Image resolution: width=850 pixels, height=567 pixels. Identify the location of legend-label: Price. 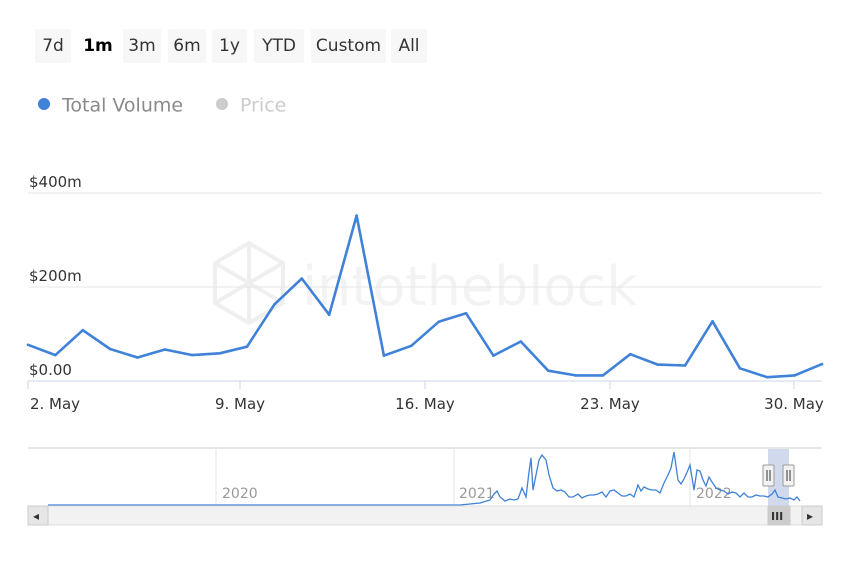
(263, 105).